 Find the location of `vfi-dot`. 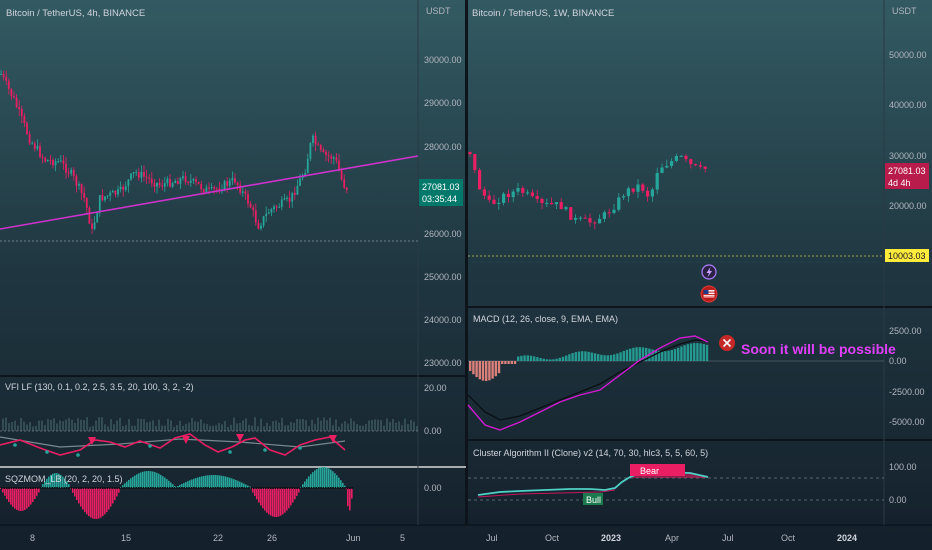

vfi-dot is located at coordinates (15, 445).